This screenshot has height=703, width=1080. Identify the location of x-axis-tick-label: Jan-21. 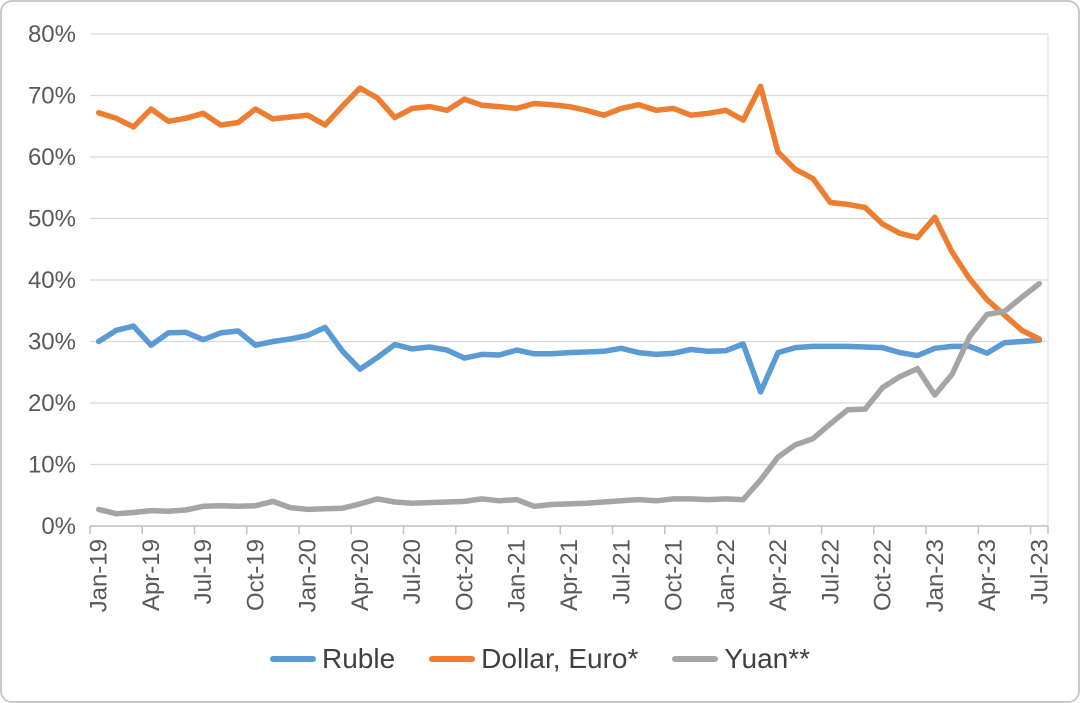
(517, 575).